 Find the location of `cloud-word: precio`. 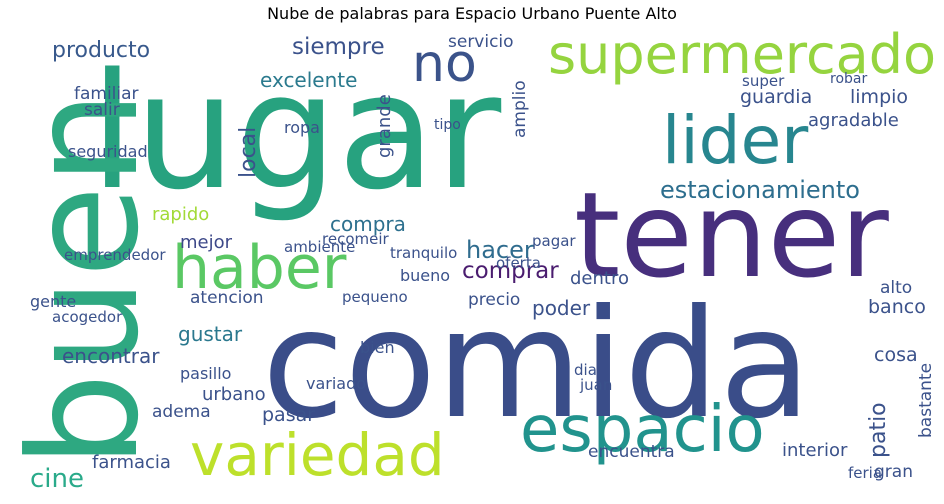

cloud-word: precio is located at coordinates (494, 300).